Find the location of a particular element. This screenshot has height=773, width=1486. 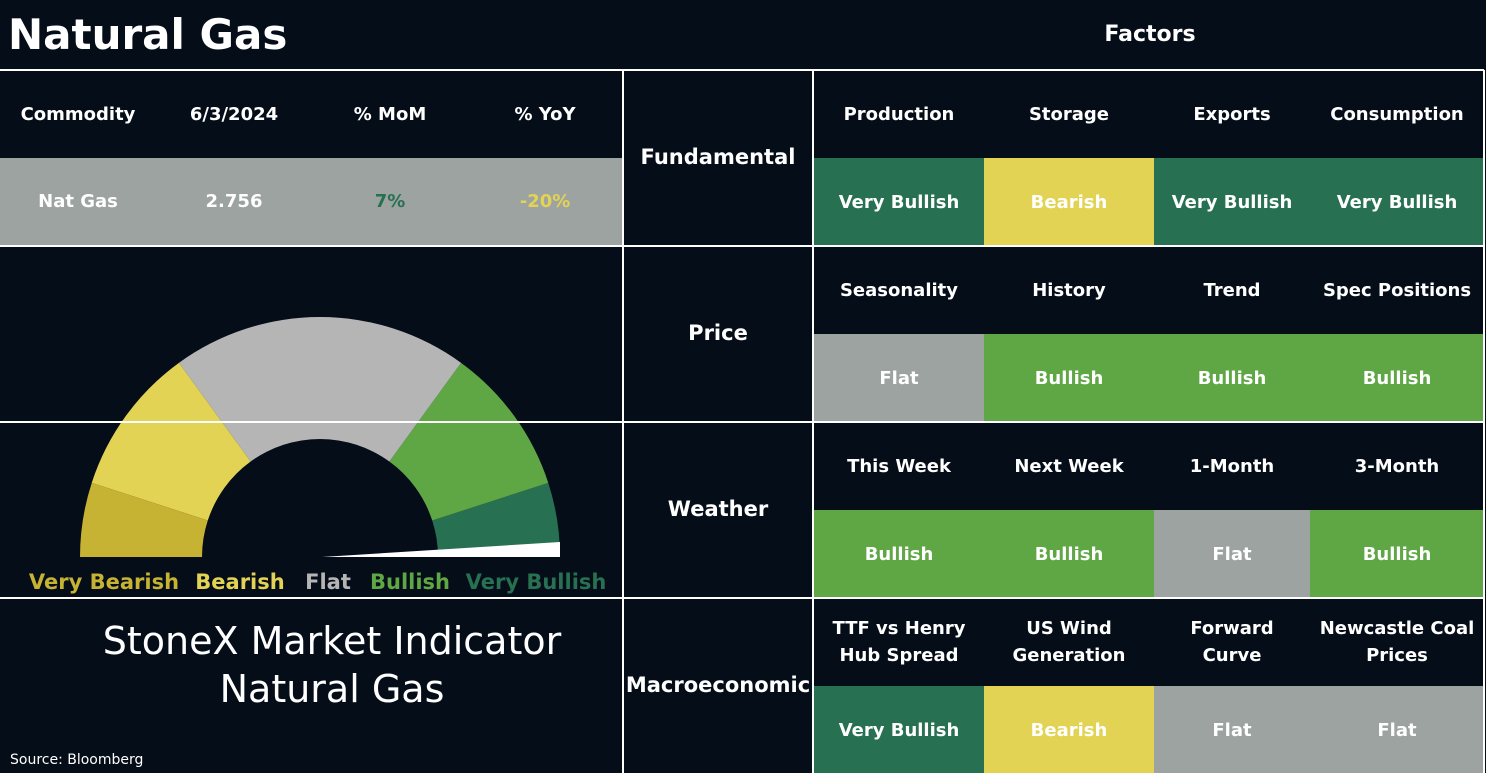

factors-title: Factors is located at coordinates (1150, 34).